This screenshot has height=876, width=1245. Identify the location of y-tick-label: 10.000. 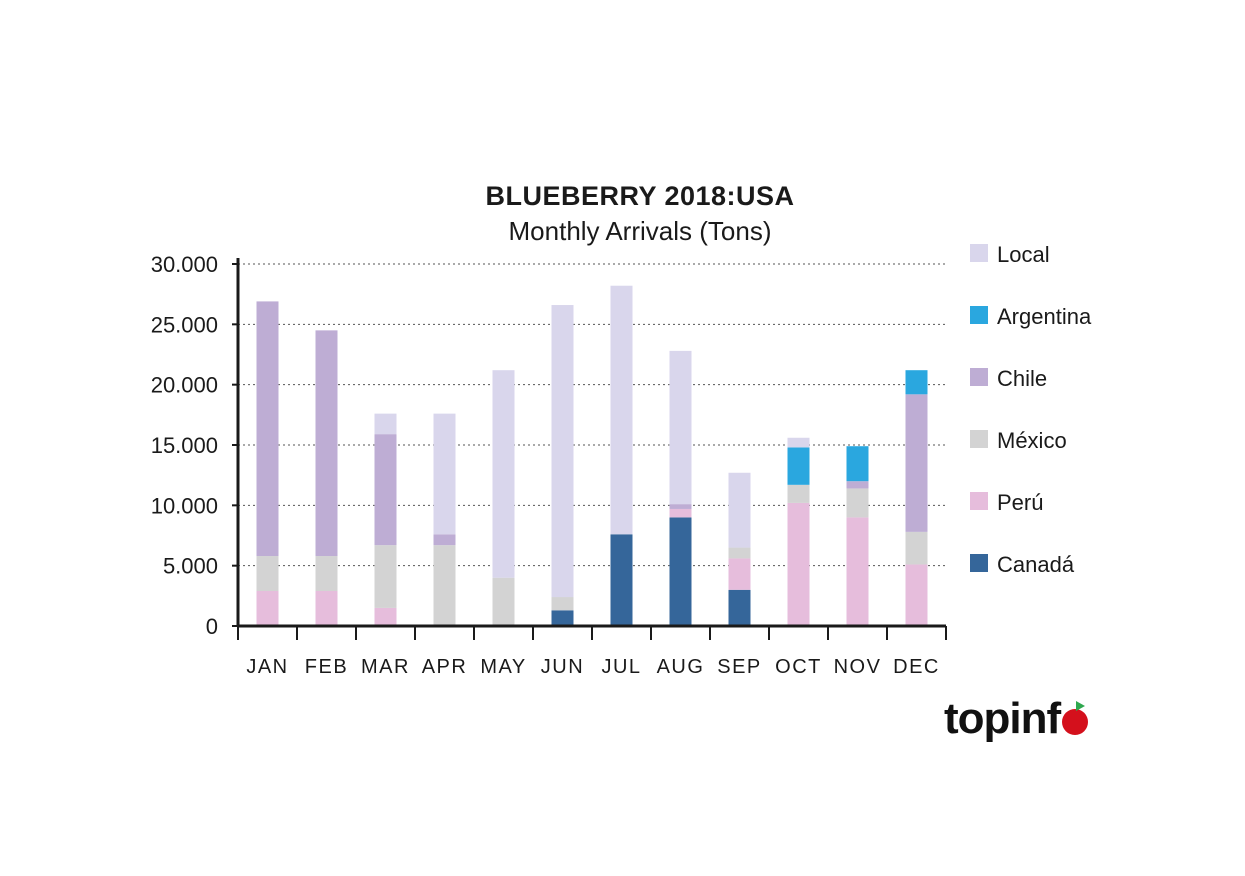
(184, 505).